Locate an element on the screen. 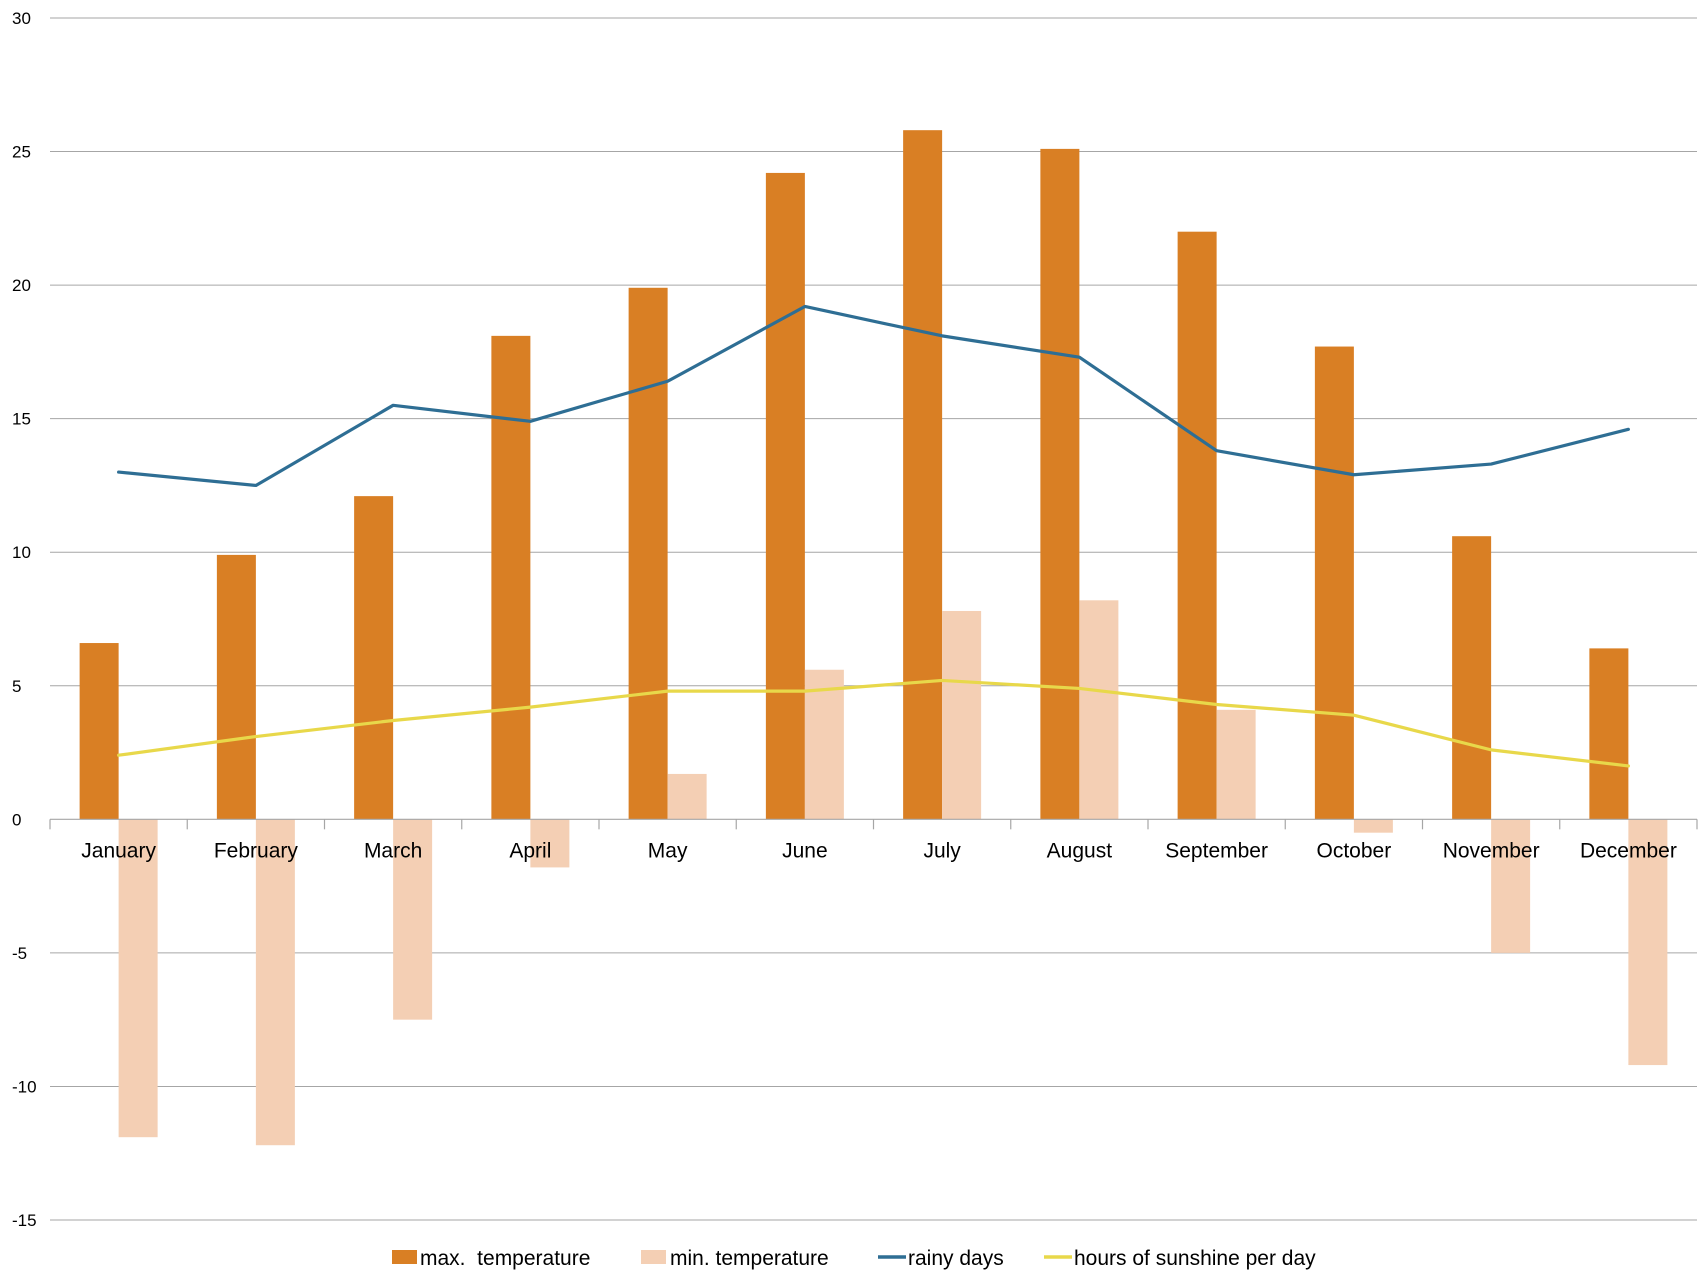 The width and height of the screenshot is (1707, 1285). y-tick-label: 25 is located at coordinates (21, 152).